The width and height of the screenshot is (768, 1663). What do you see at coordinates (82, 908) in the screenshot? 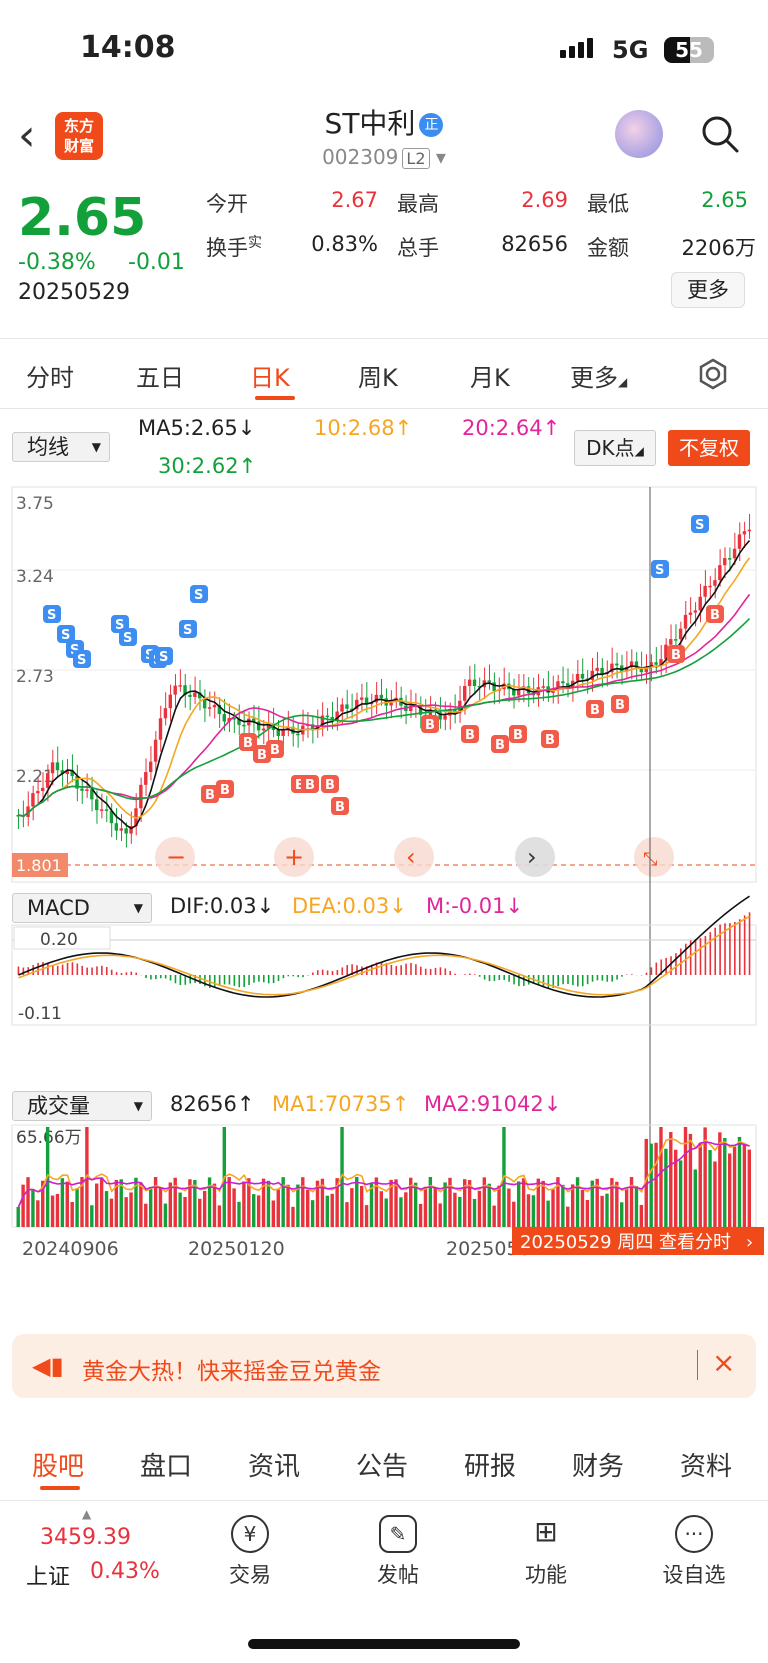
I see `macd-select: MACD ▼` at bounding box center [82, 908].